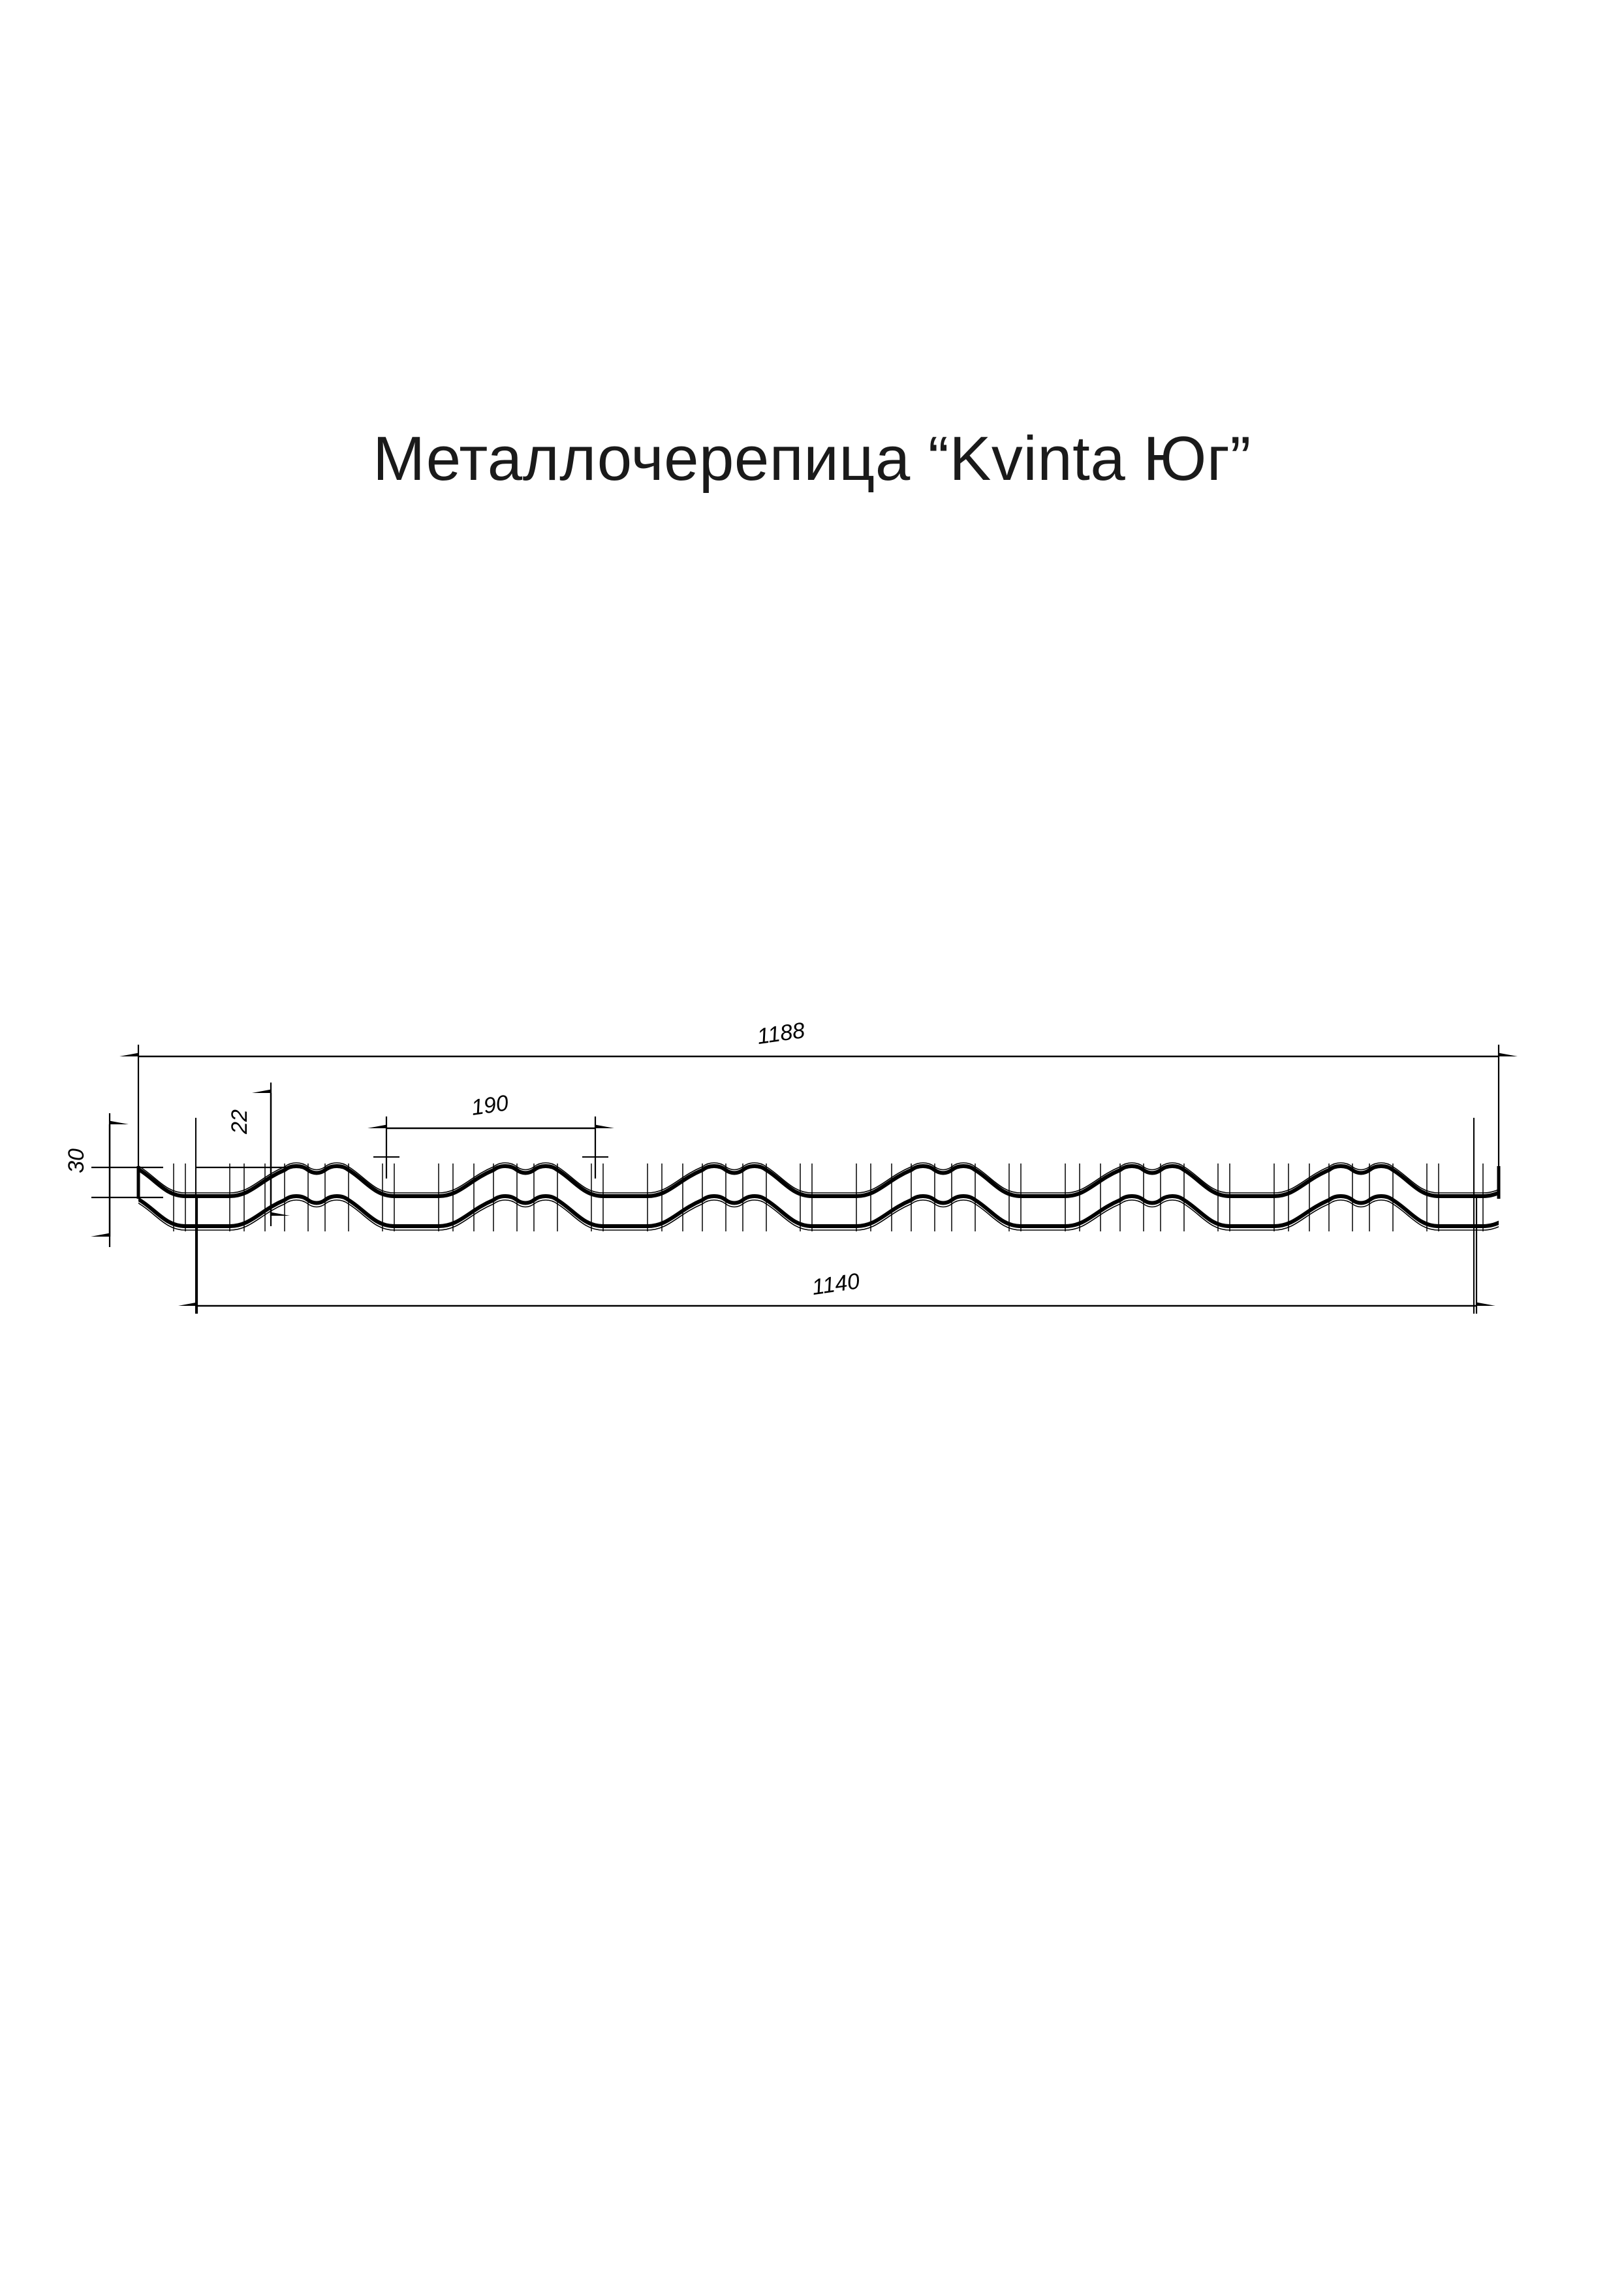 The height and width of the screenshot is (2295, 1624). I want to click on dimension-22-label: 22, so click(240, 1122).